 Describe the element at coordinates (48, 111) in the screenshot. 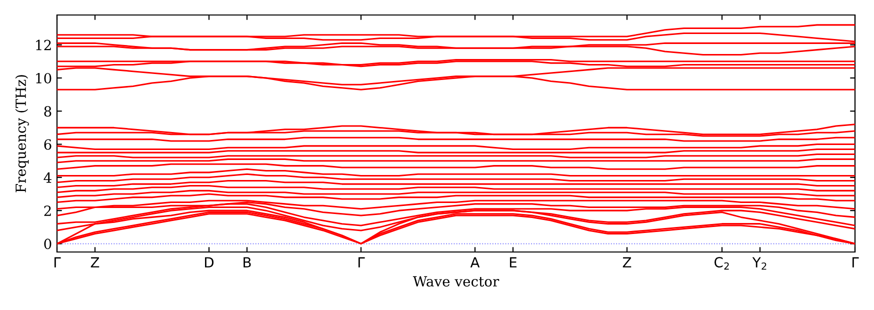

I see `y-tick-label: 8` at that location.